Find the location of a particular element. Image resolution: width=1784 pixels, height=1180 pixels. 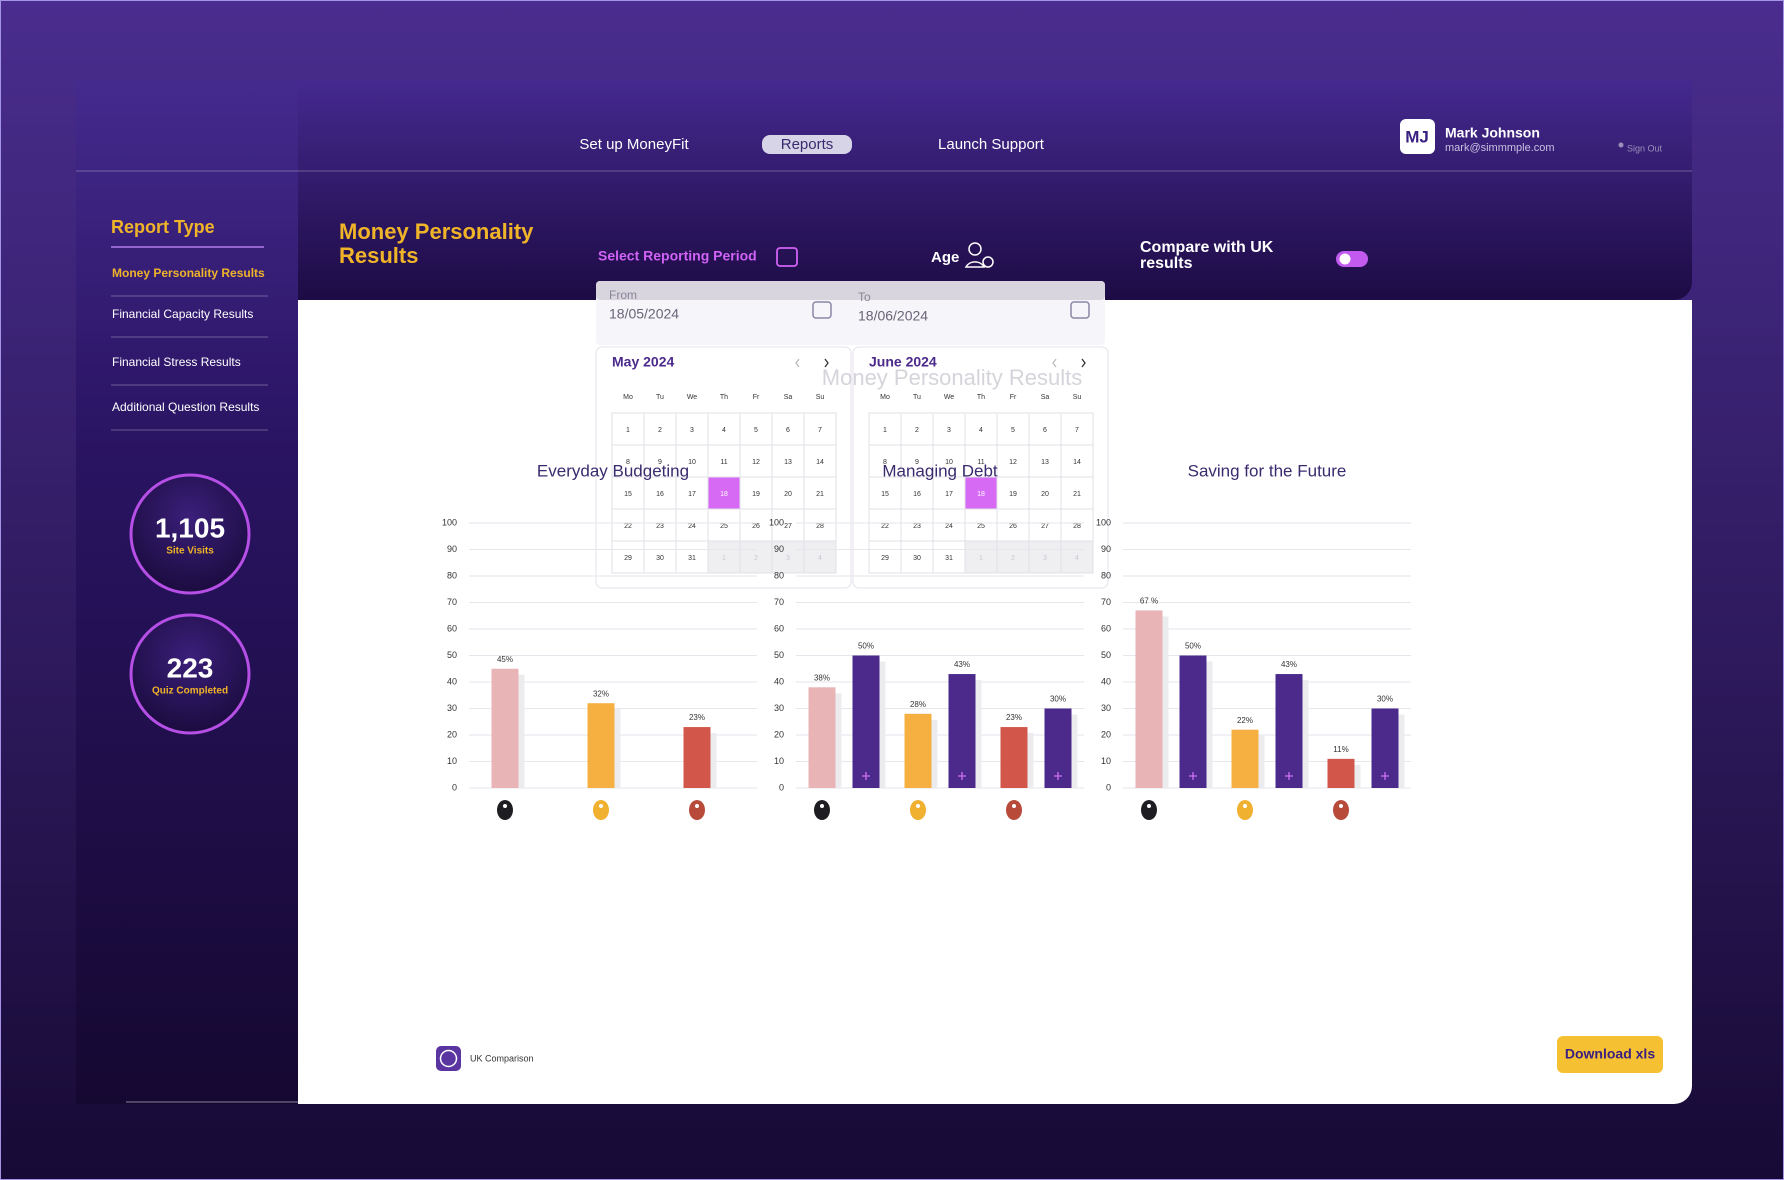

day-number: 1 is located at coordinates (628, 430).